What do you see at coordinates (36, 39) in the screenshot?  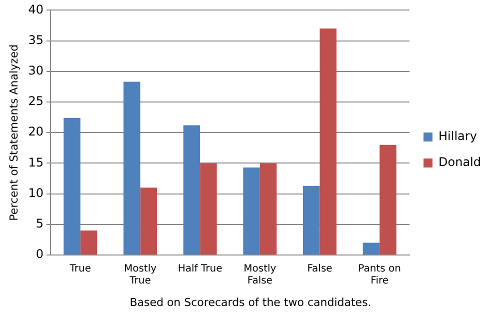 I see `y-tick-label: 35` at bounding box center [36, 39].